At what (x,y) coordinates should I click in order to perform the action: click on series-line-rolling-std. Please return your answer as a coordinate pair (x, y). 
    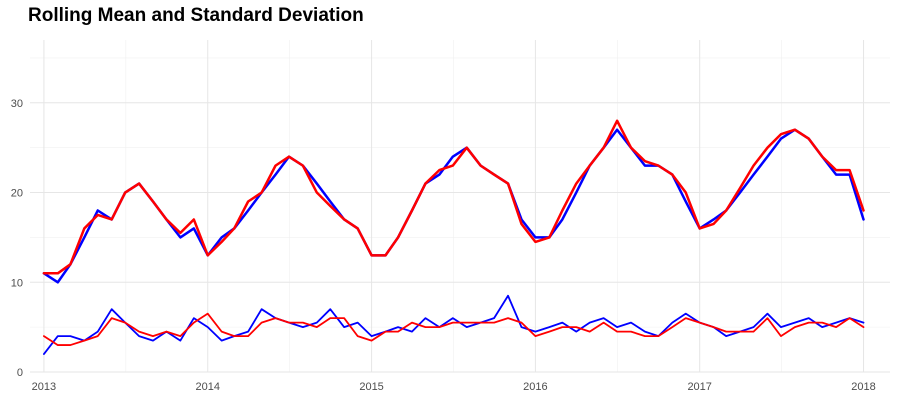
    Looking at the image, I should click on (454, 324).